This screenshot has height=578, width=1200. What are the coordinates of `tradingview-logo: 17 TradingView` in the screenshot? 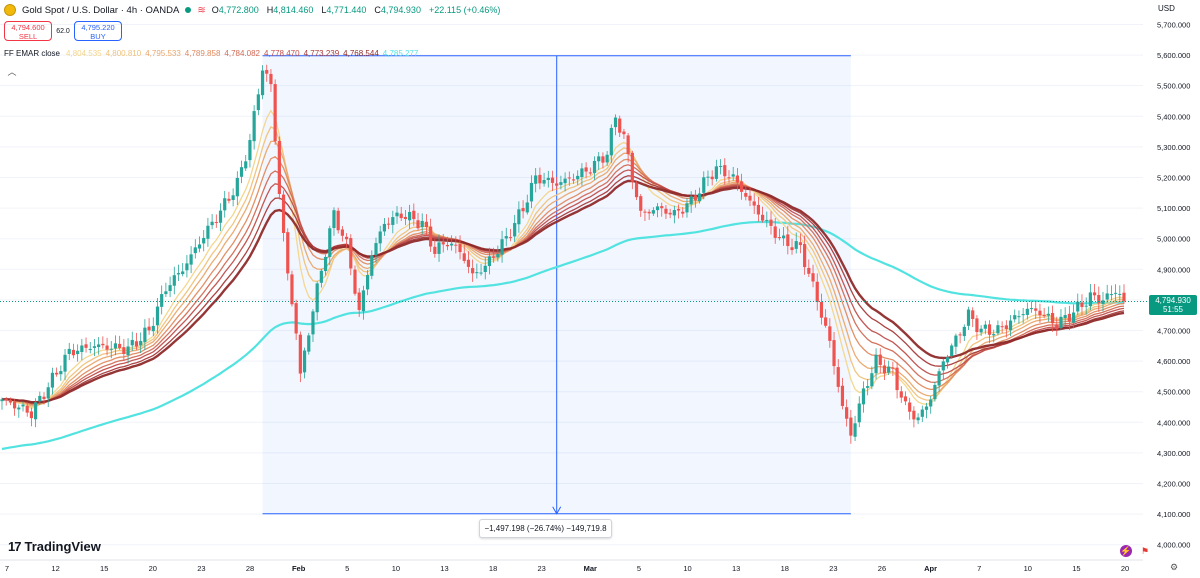 It's located at (54, 546).